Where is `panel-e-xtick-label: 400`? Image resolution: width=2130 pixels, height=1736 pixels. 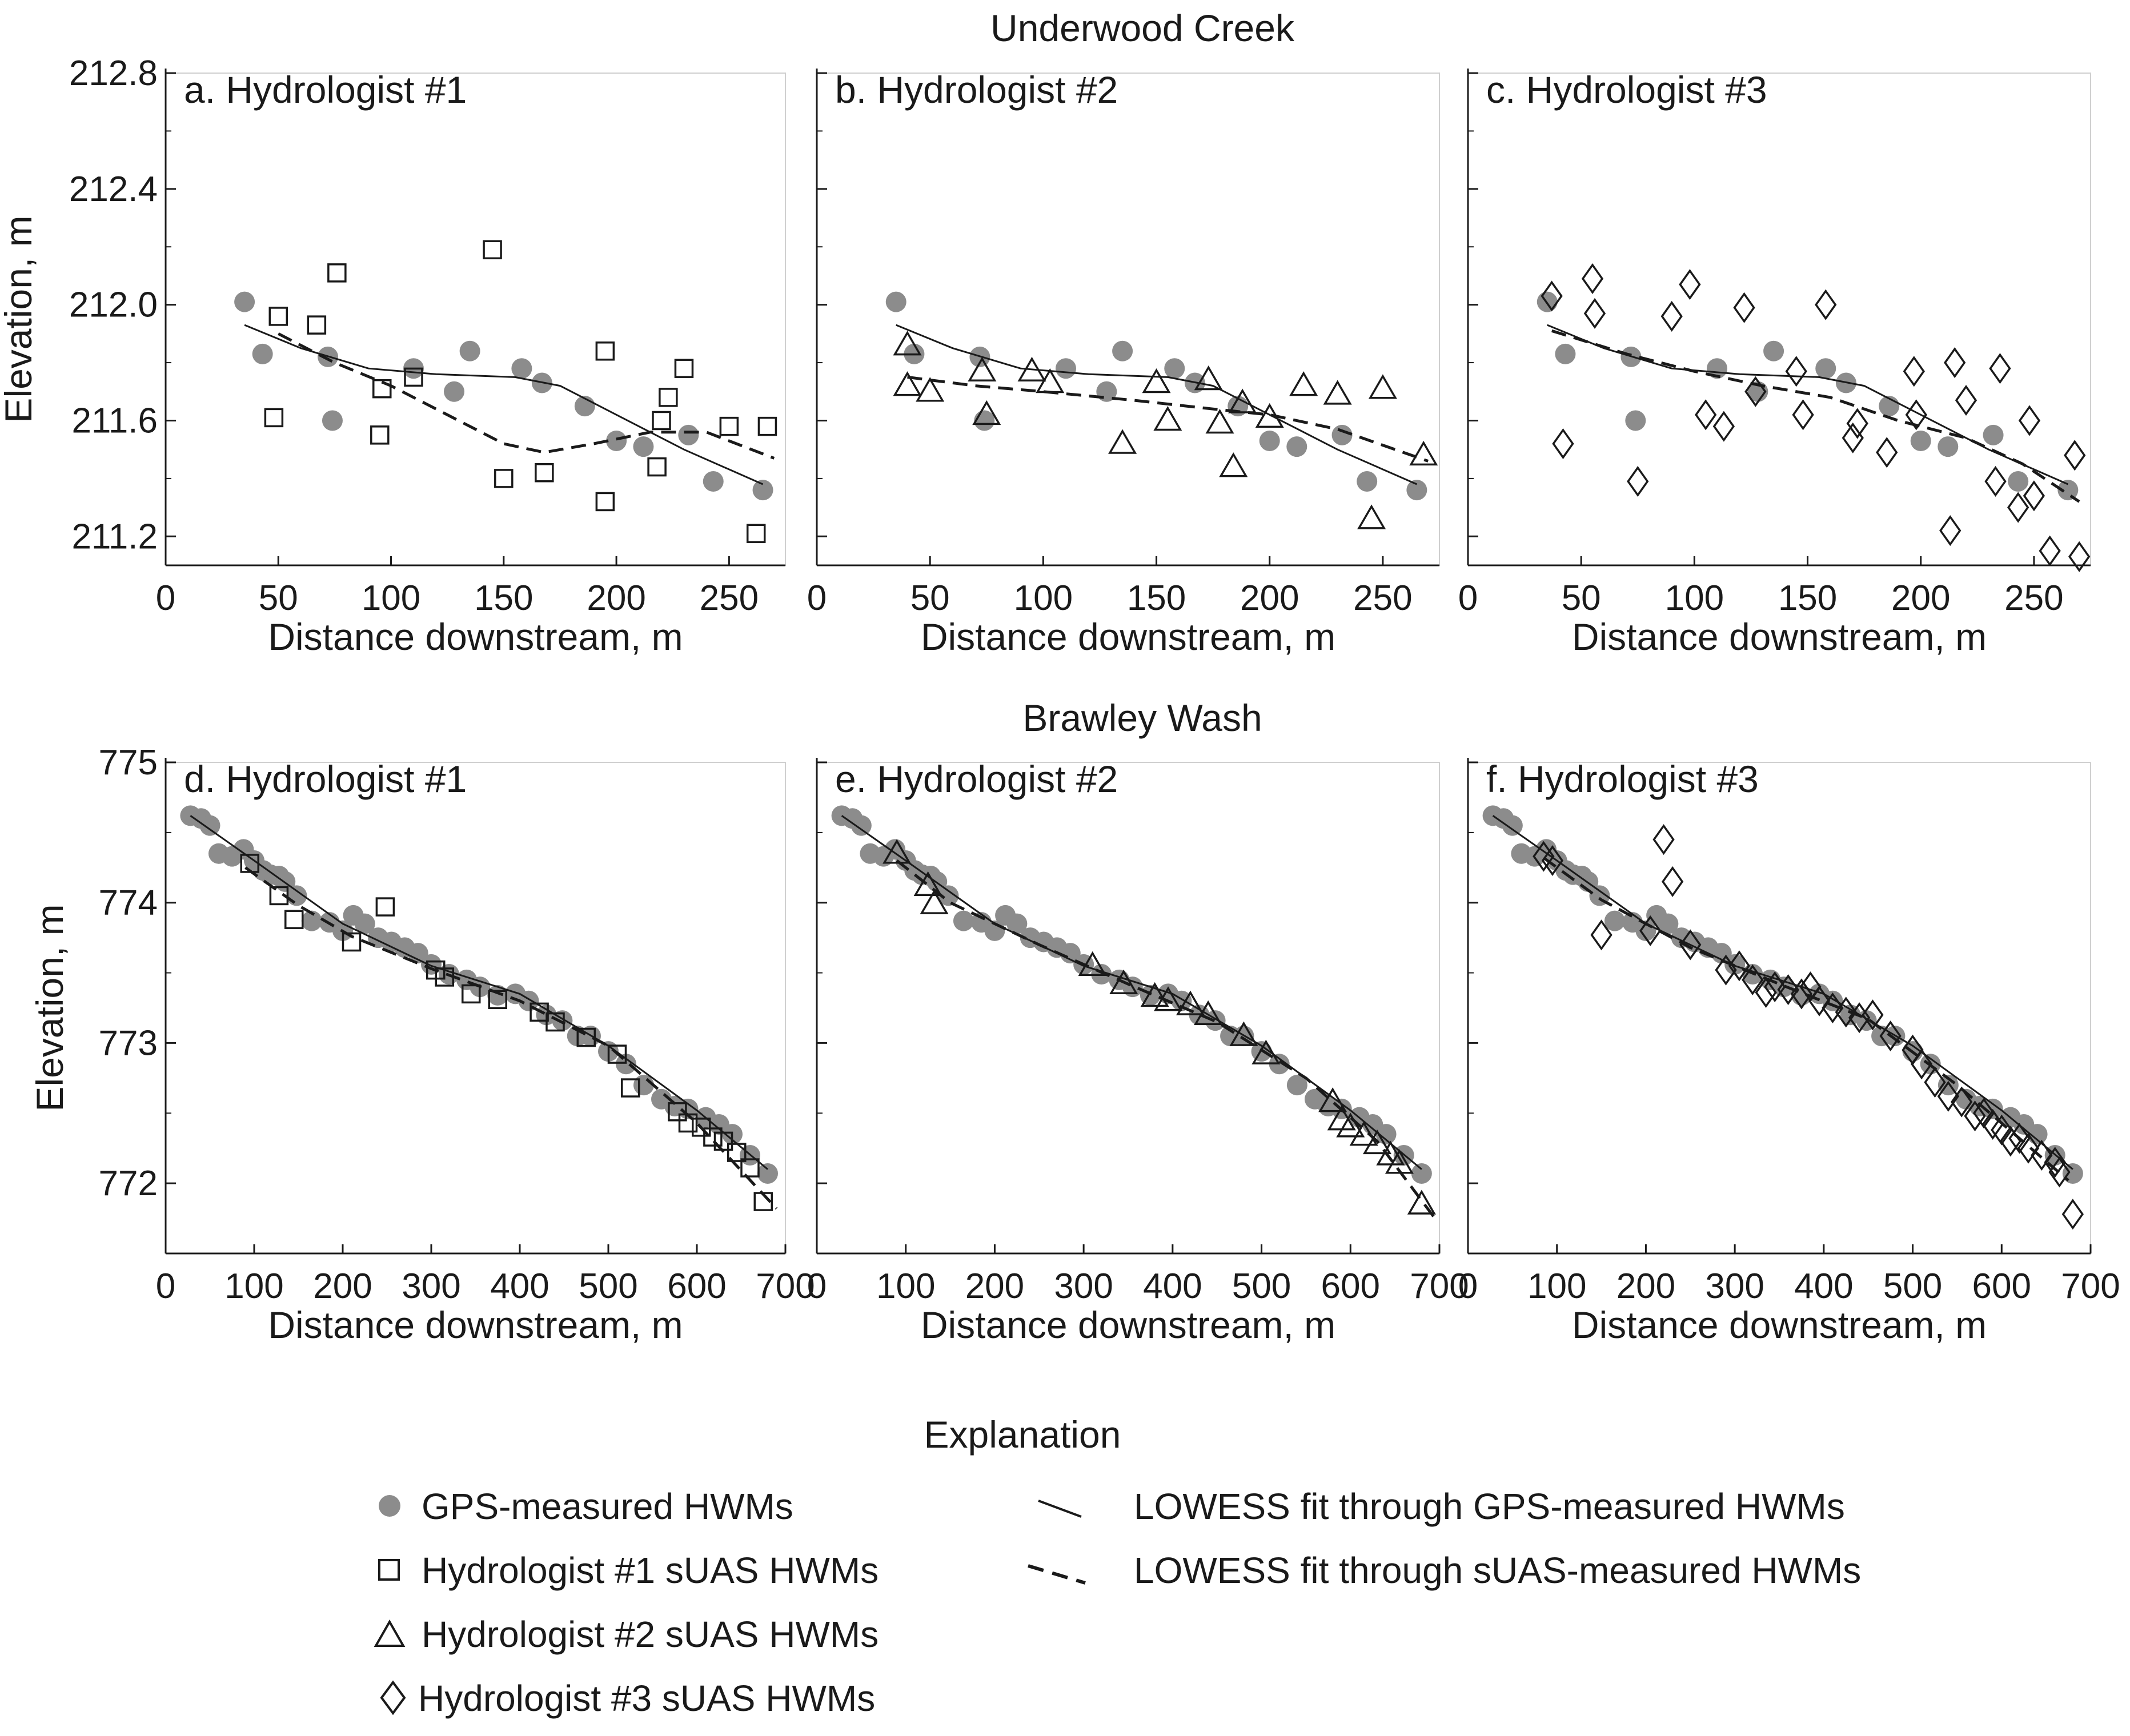
panel-e-xtick-label: 400 is located at coordinates (1172, 1286).